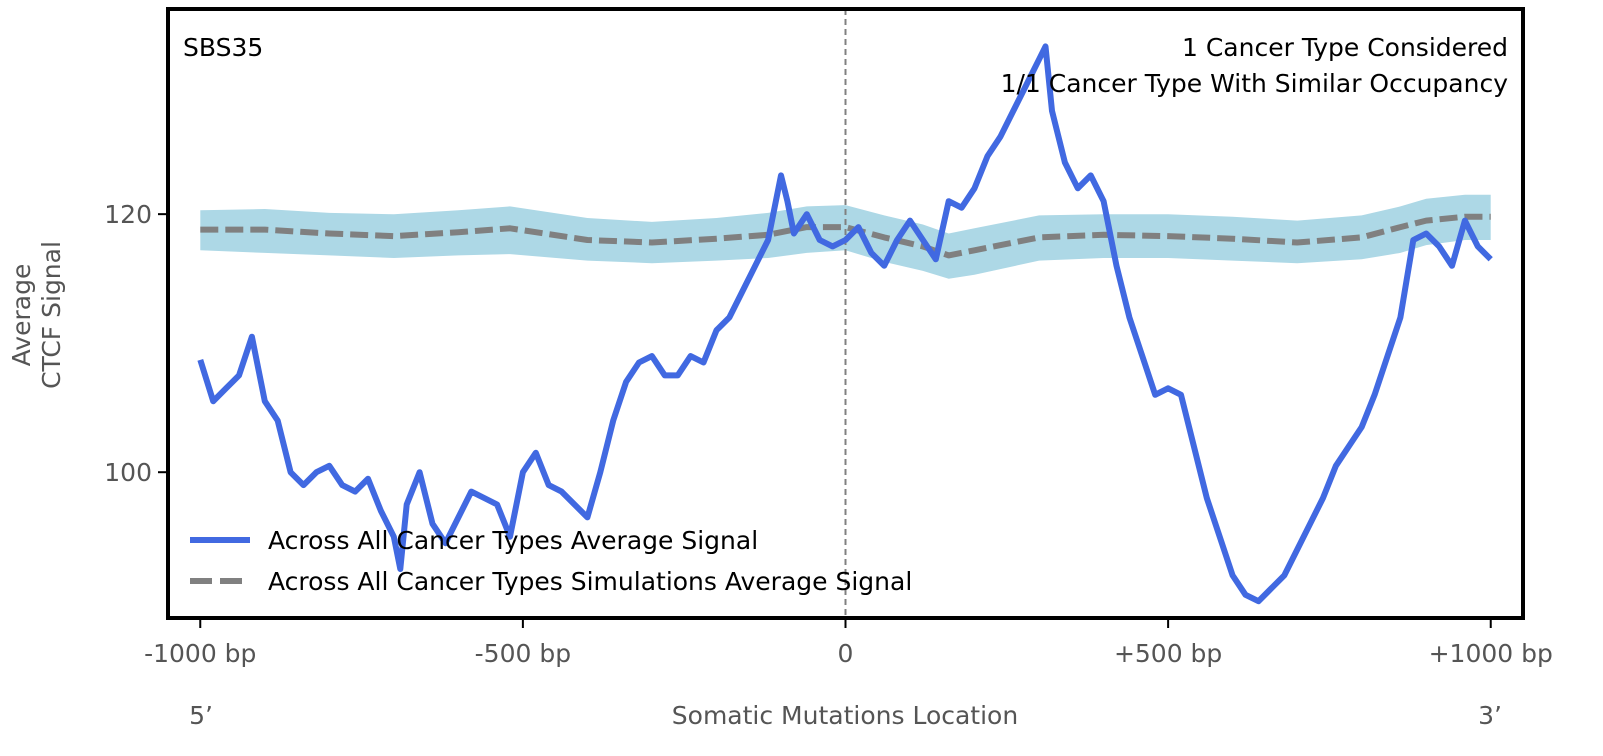 The image size is (1603, 756). I want to click on y-axis-title-line2: CTCF Signal, so click(51, 315).